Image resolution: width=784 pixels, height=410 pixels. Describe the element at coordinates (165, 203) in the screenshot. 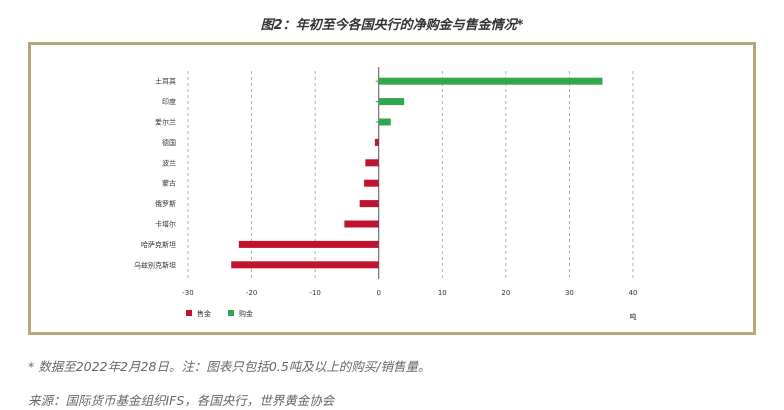

I see `category-label: 俄罗斯` at that location.